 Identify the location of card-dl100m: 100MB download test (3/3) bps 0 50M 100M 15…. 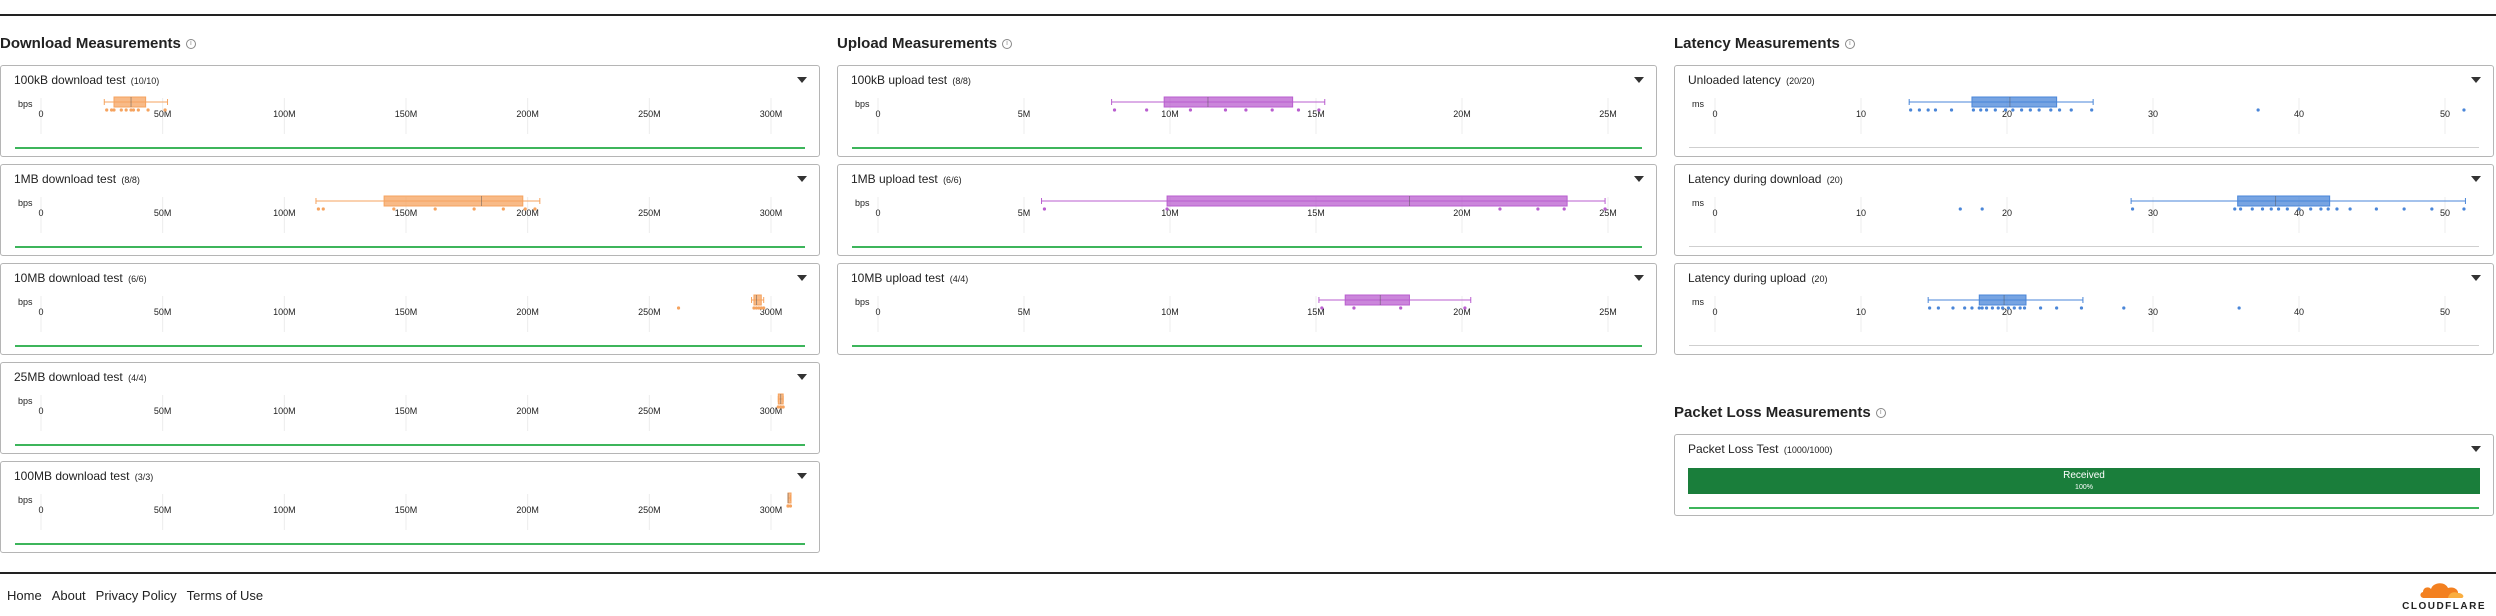
(410, 507).